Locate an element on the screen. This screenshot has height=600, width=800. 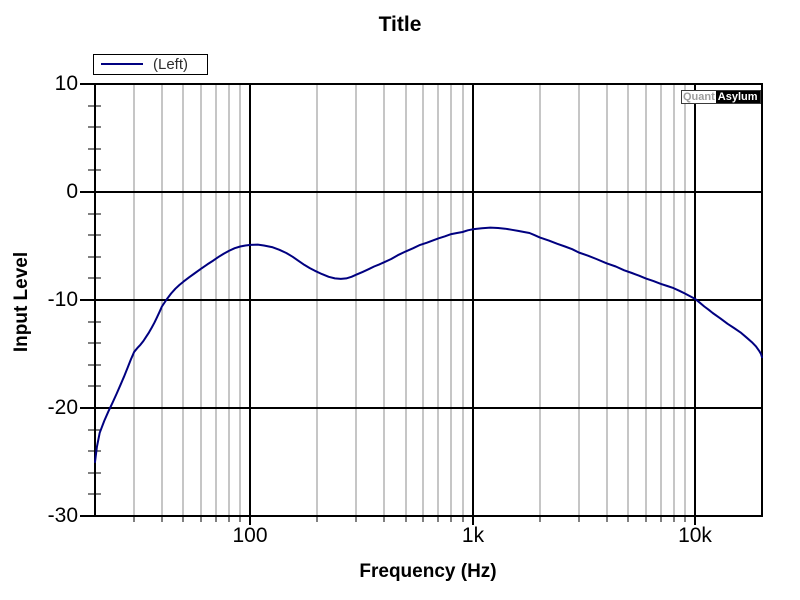
legend-label: (Left) is located at coordinates (171, 64).